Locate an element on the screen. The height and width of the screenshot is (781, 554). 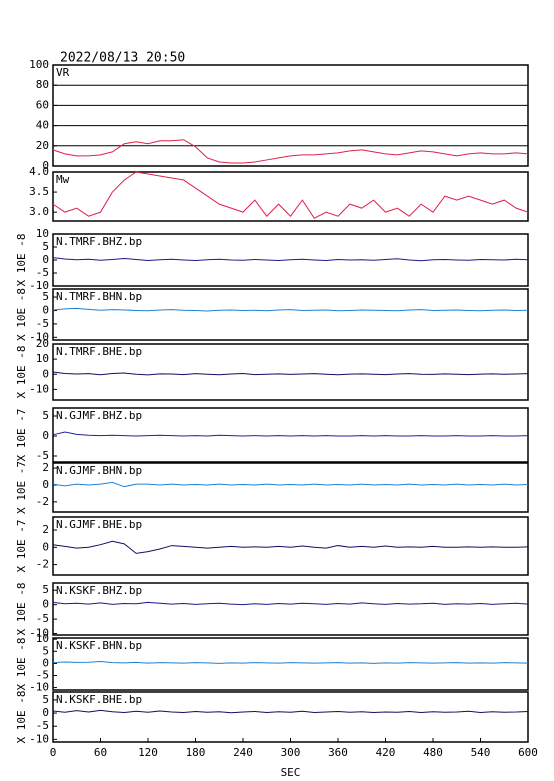
panel-label: N.GJMF.BHE.bp is located at coordinates (99, 524).